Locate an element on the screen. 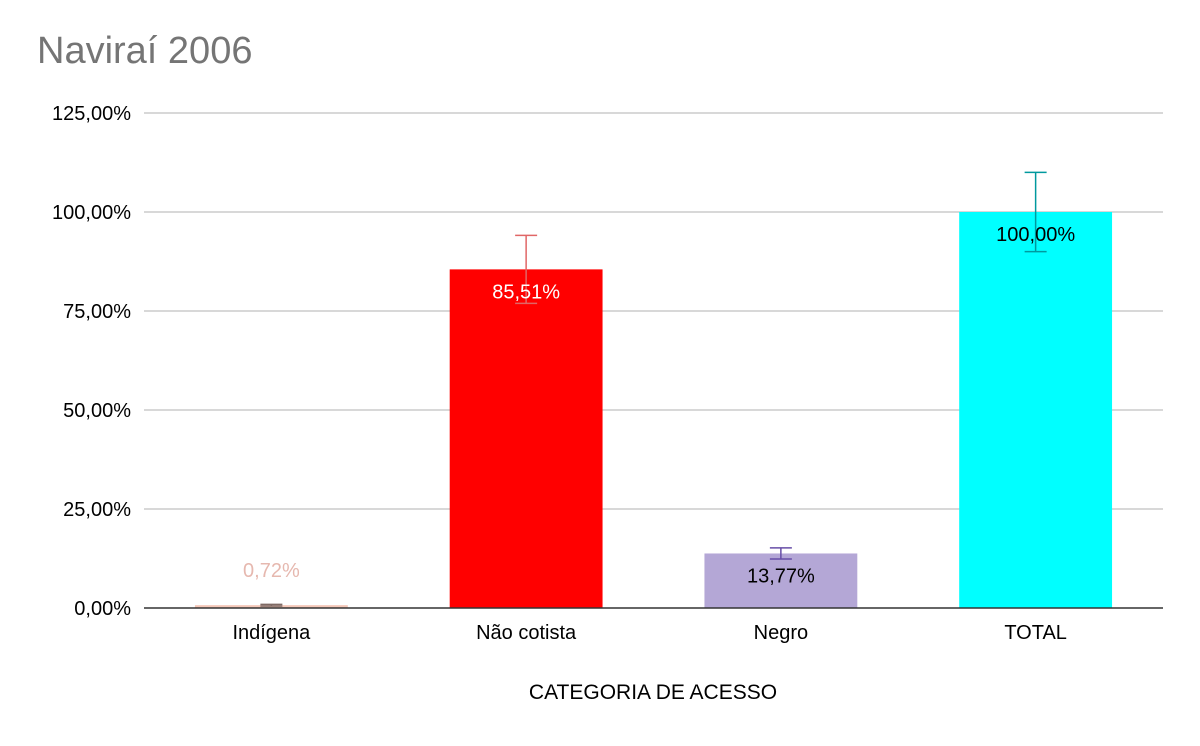 This screenshot has width=1200, height=746. y-tick-label: 75,00% is located at coordinates (97, 312).